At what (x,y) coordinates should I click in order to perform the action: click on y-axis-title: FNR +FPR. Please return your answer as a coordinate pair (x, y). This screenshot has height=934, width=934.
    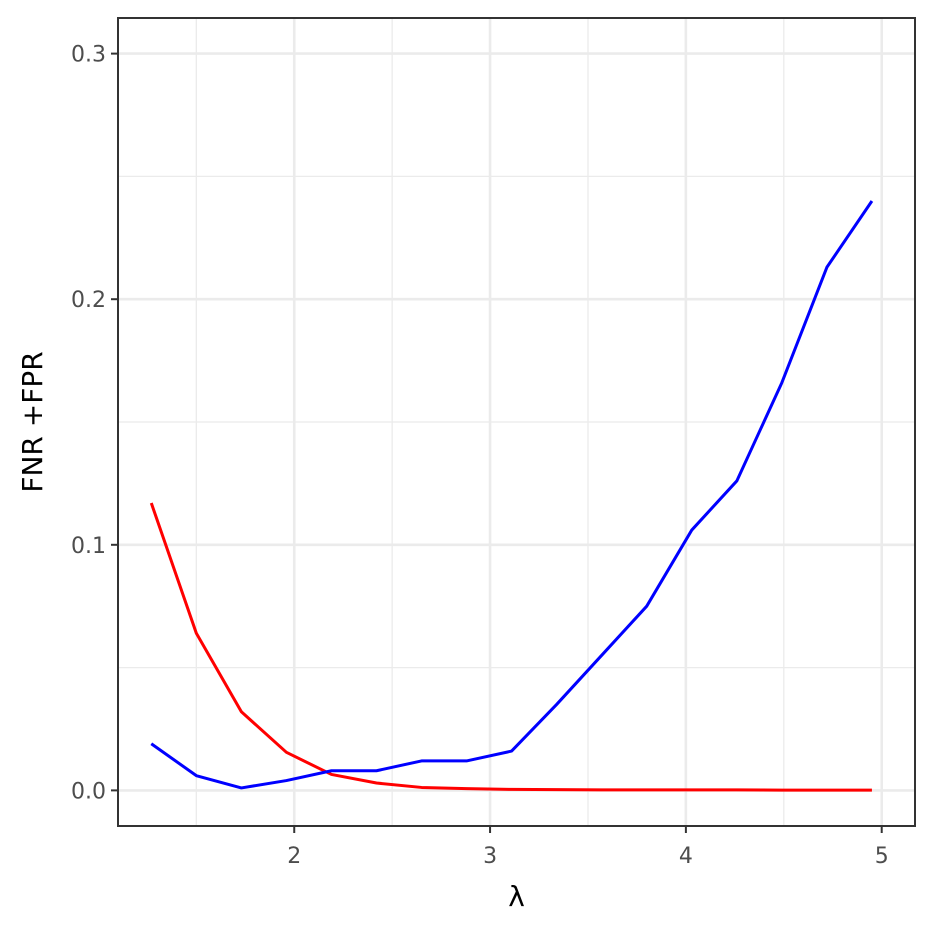
    Looking at the image, I should click on (32, 421).